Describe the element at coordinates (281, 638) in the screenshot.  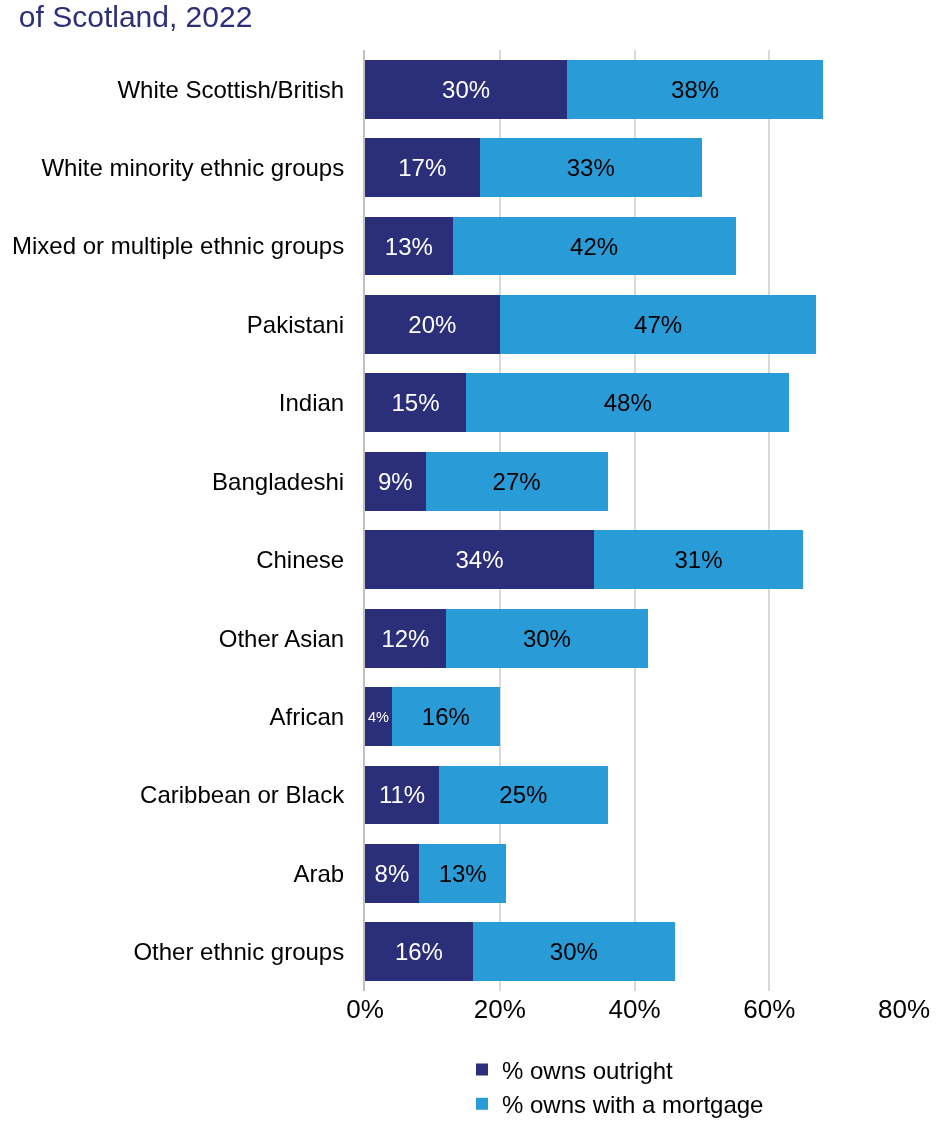
I see `y-tick-label: Other Asian` at that location.